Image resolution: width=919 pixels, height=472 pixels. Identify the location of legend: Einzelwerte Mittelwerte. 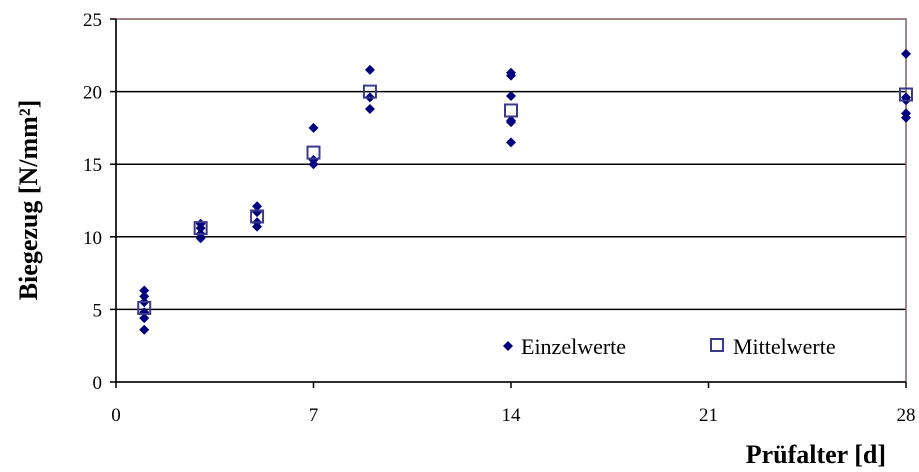
(669, 346).